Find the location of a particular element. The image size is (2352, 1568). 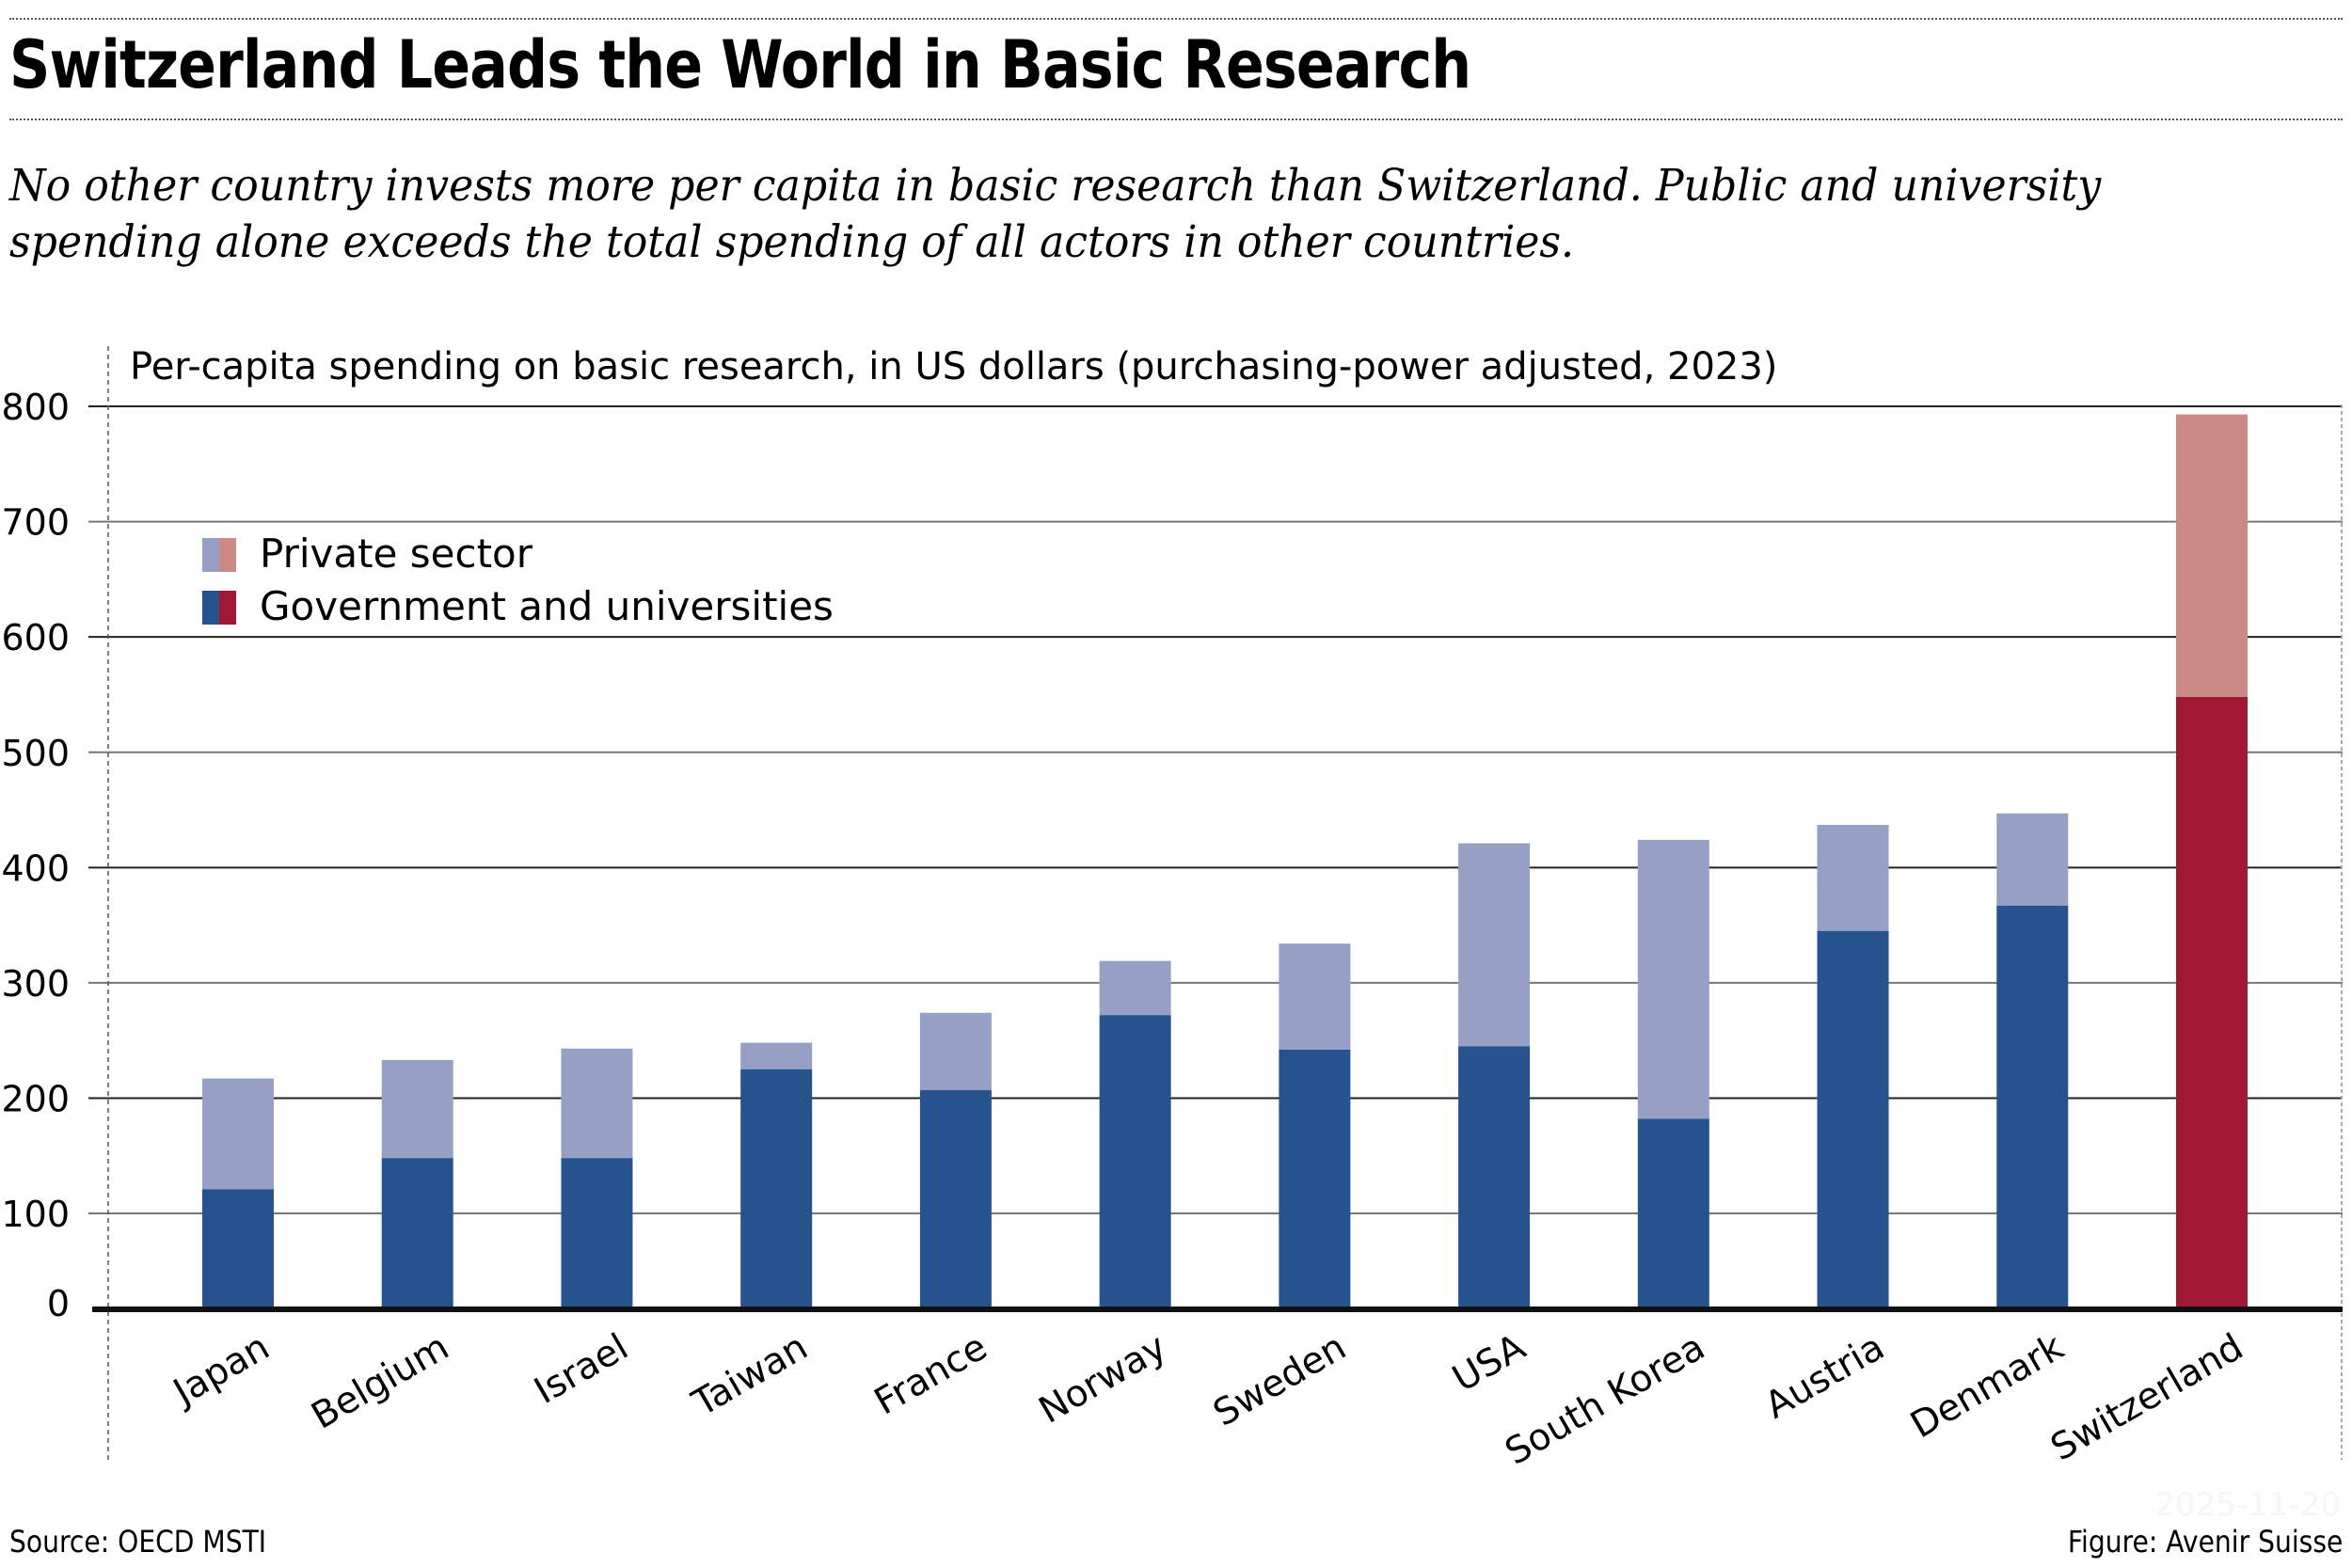

bar-gov-austria is located at coordinates (1853, 1119).